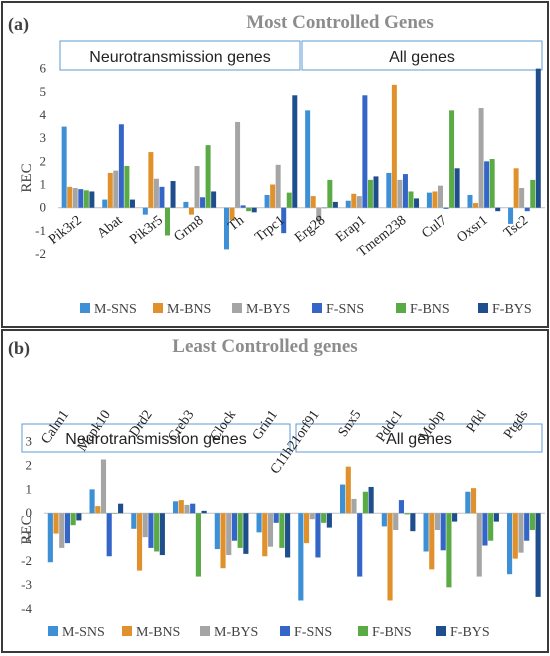 The image size is (550, 656). I want to click on panel-b-group-box-all-genes, so click(419, 438).